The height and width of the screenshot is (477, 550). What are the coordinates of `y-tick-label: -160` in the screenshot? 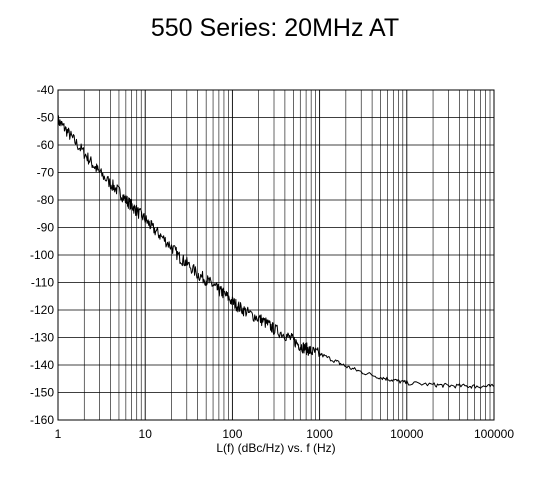 It's located at (42, 420).